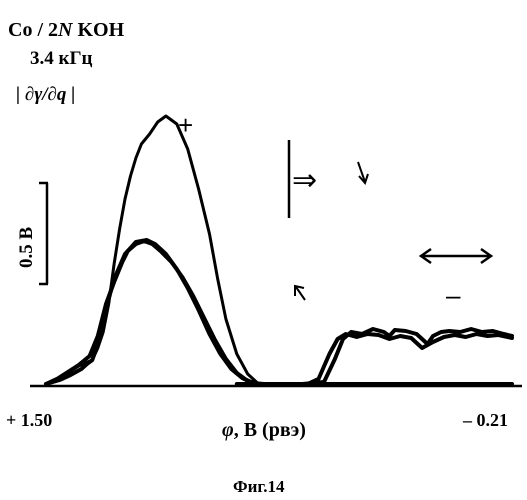 Image resolution: width=527 pixels, height=500 pixels. Describe the element at coordinates (66, 30) in the screenshot. I see `system-label: Co / 2N KOH` at that location.